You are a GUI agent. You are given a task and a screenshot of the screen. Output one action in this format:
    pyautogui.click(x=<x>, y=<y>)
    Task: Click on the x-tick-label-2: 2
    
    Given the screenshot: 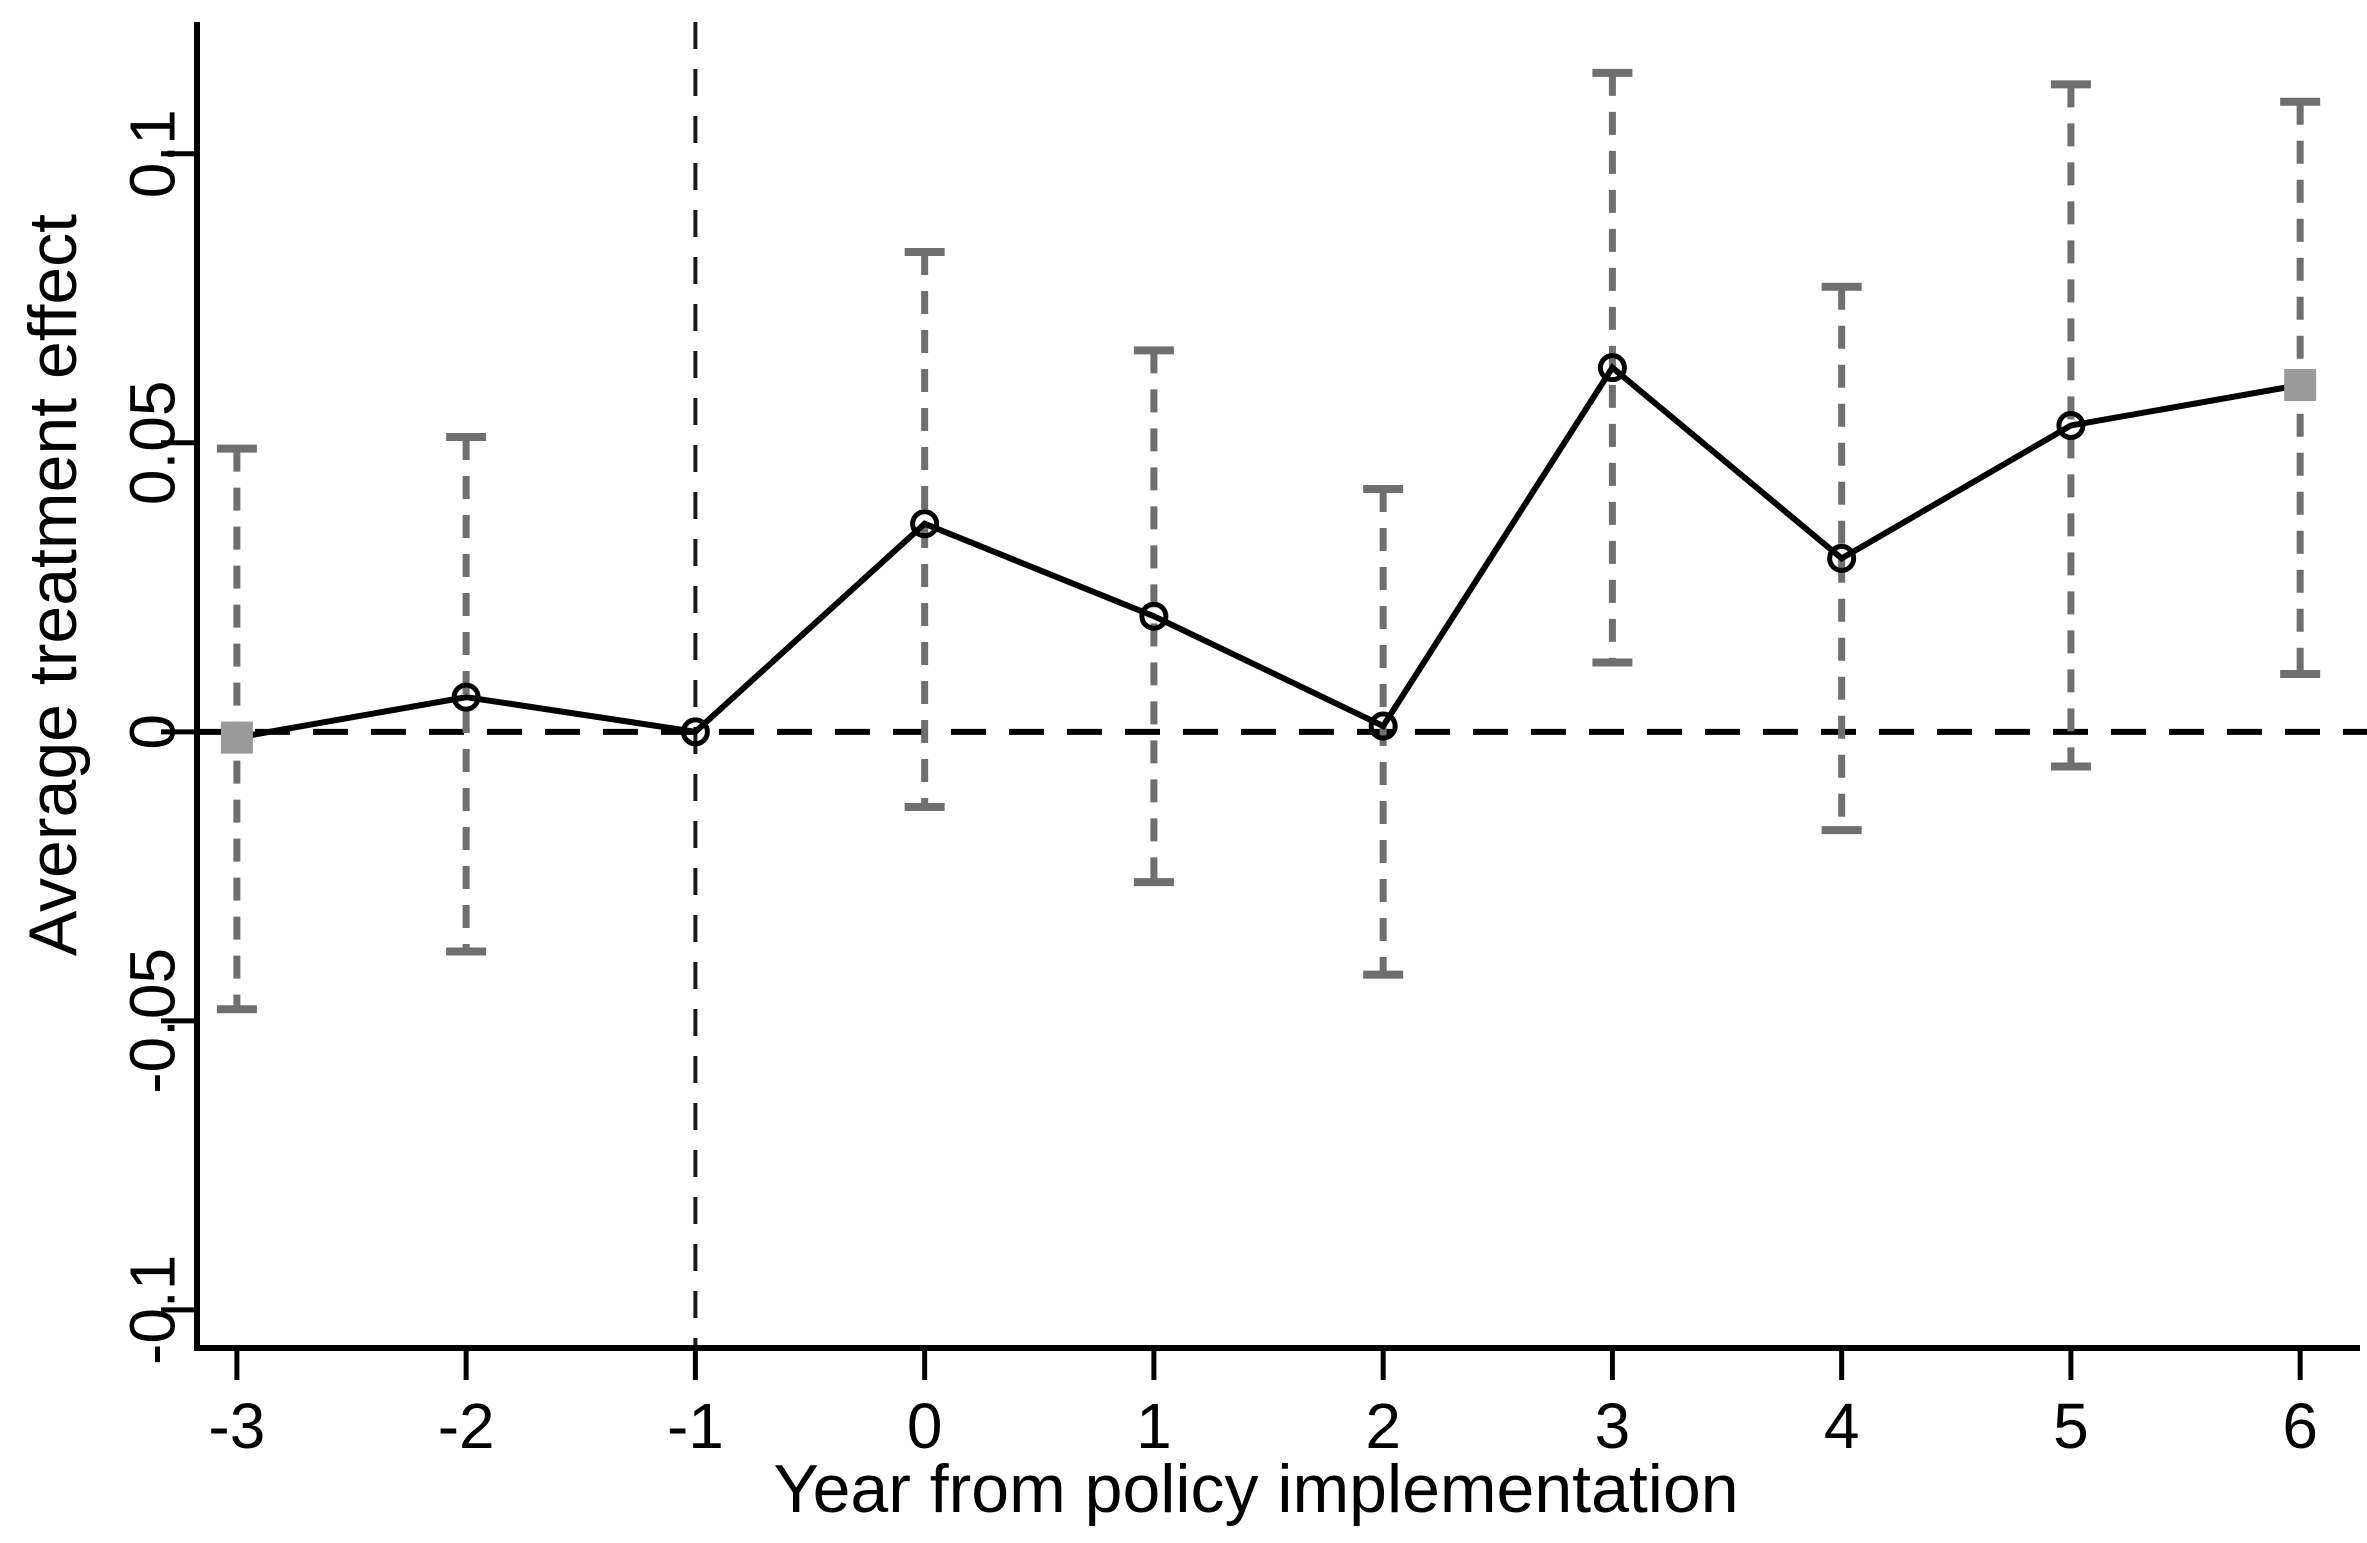 What is the action you would take?
    pyautogui.click(x=1383, y=1426)
    